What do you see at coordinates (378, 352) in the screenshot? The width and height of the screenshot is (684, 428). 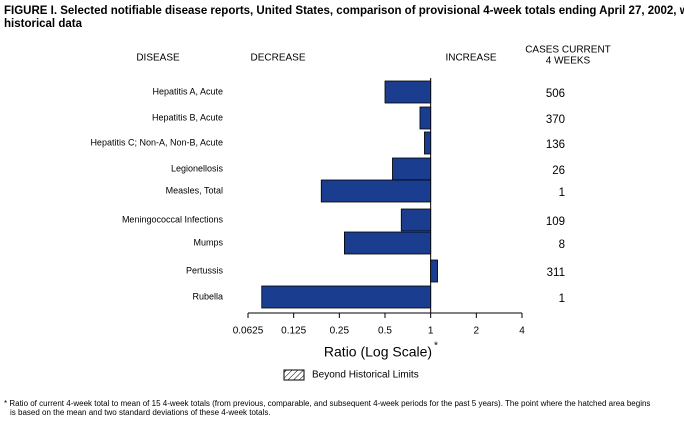 I see `x-axis-label: Ratio (Log Scale)` at bounding box center [378, 352].